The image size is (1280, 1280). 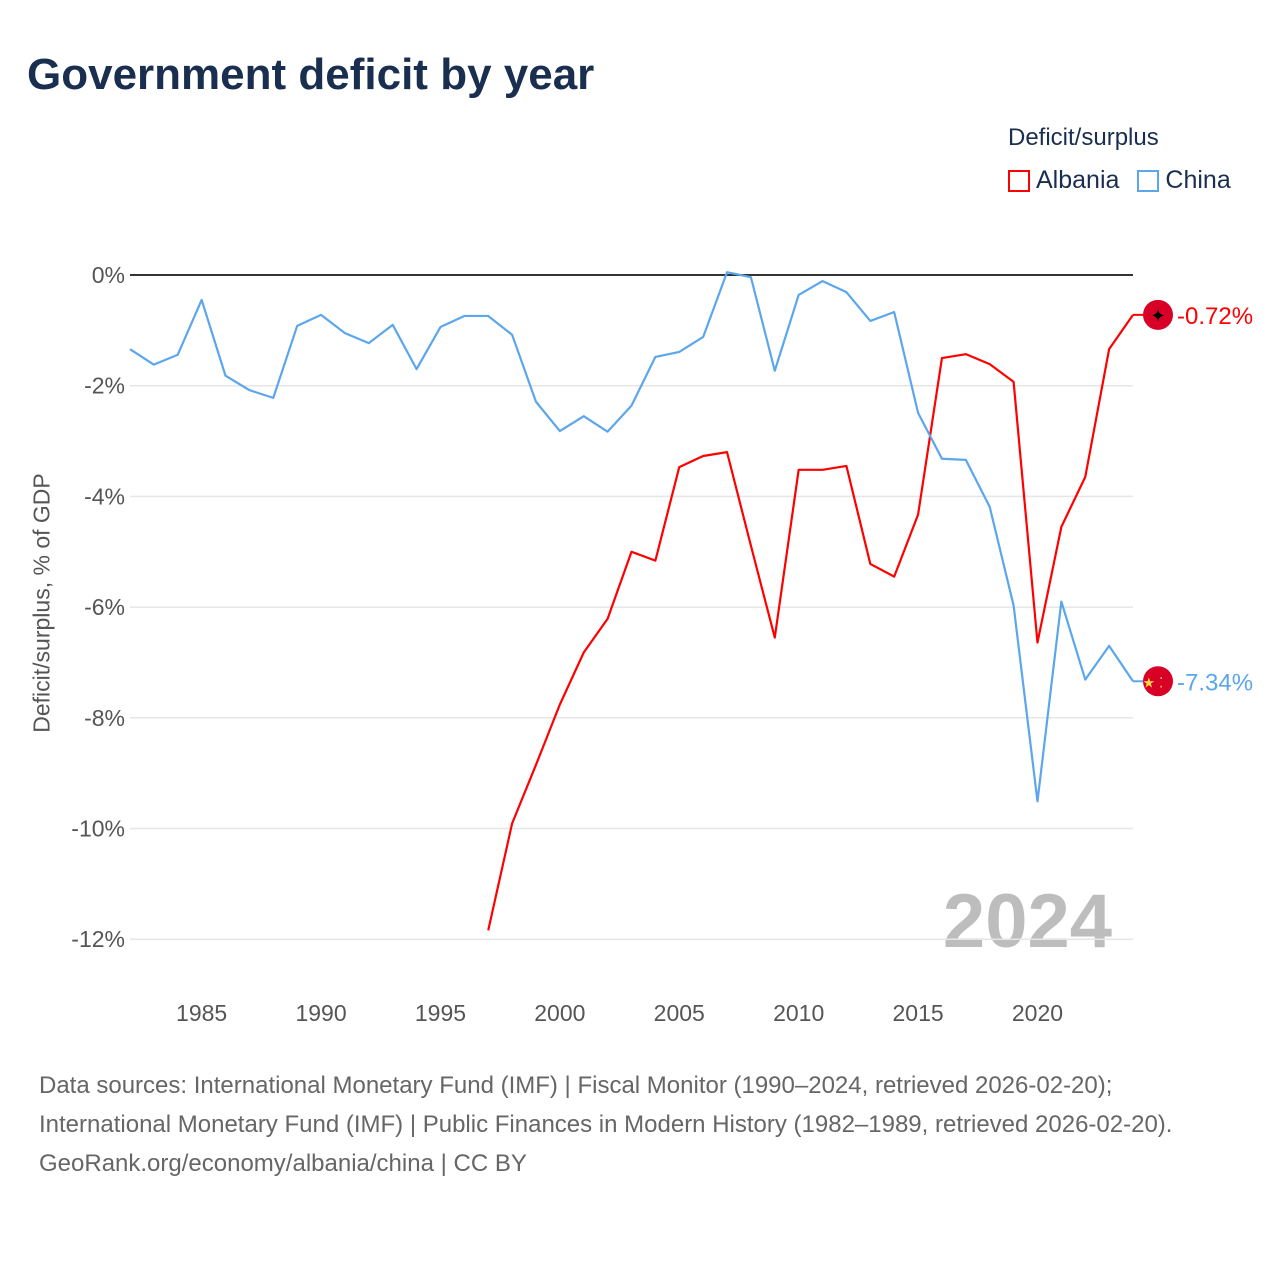 I want to click on legend-label: China, so click(x=1198, y=180).